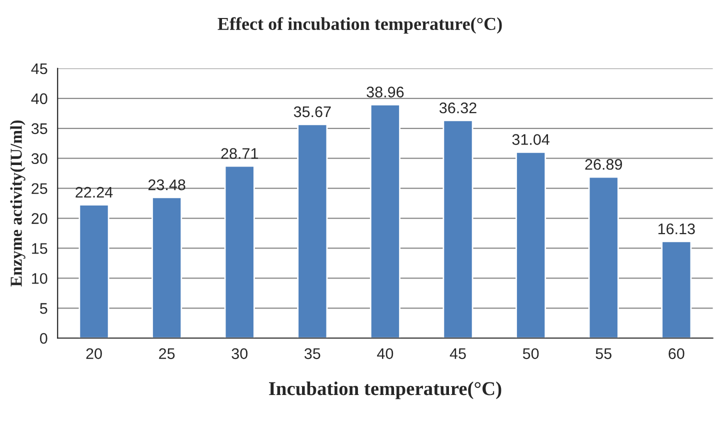  What do you see at coordinates (385, 354) in the screenshot?
I see `x-tick-label: 40` at bounding box center [385, 354].